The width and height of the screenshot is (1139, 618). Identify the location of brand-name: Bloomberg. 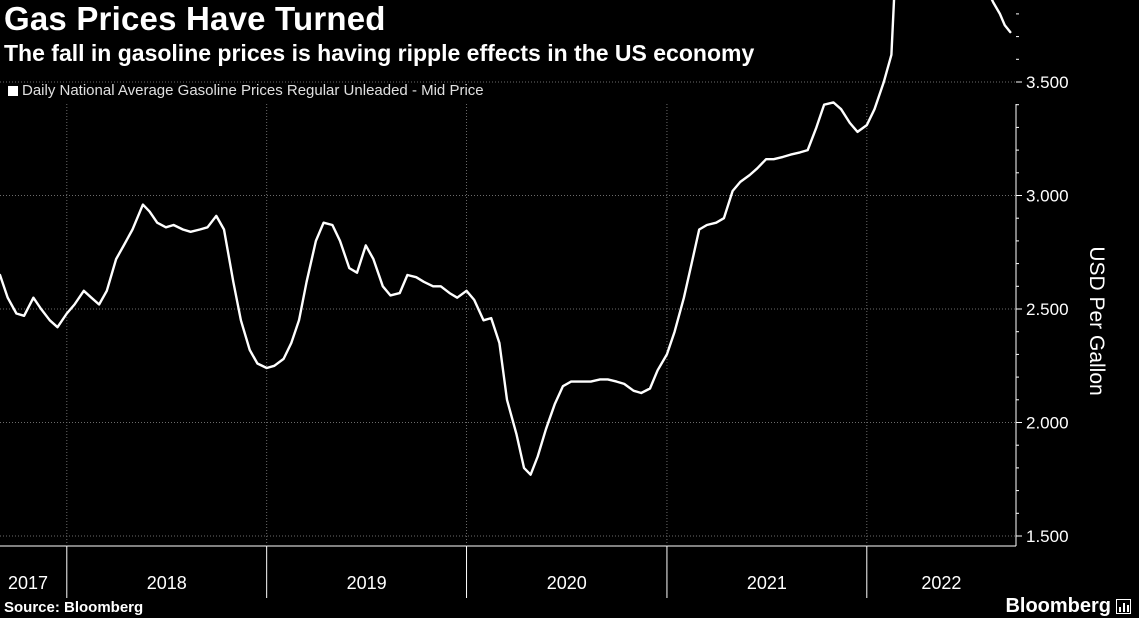
(1058, 606).